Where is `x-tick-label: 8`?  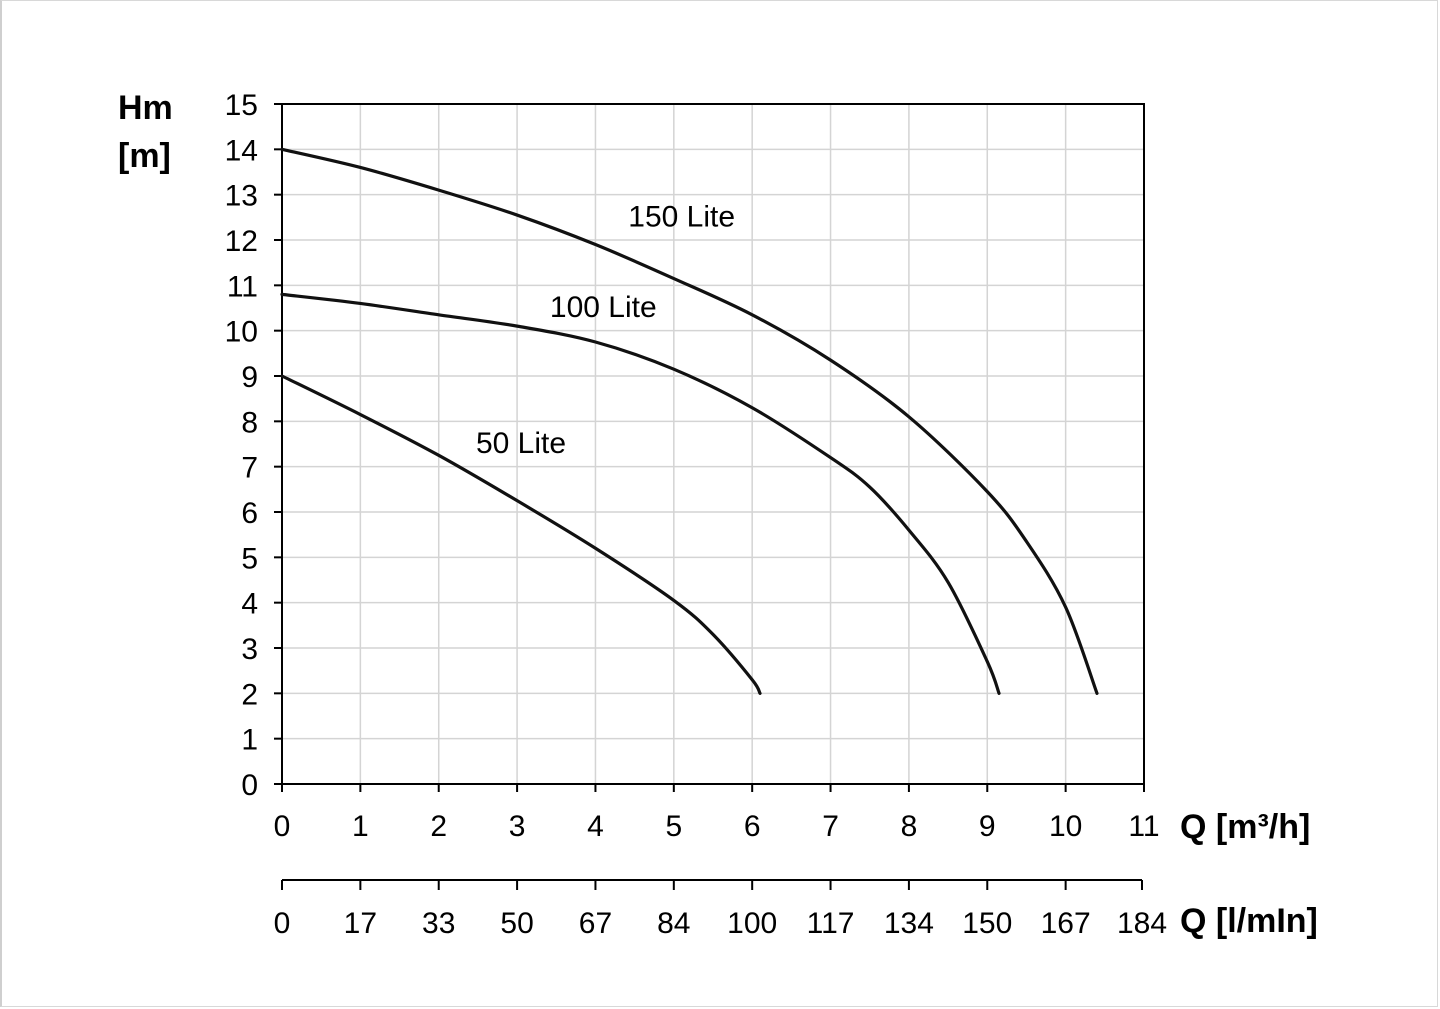 x-tick-label: 8 is located at coordinates (909, 826).